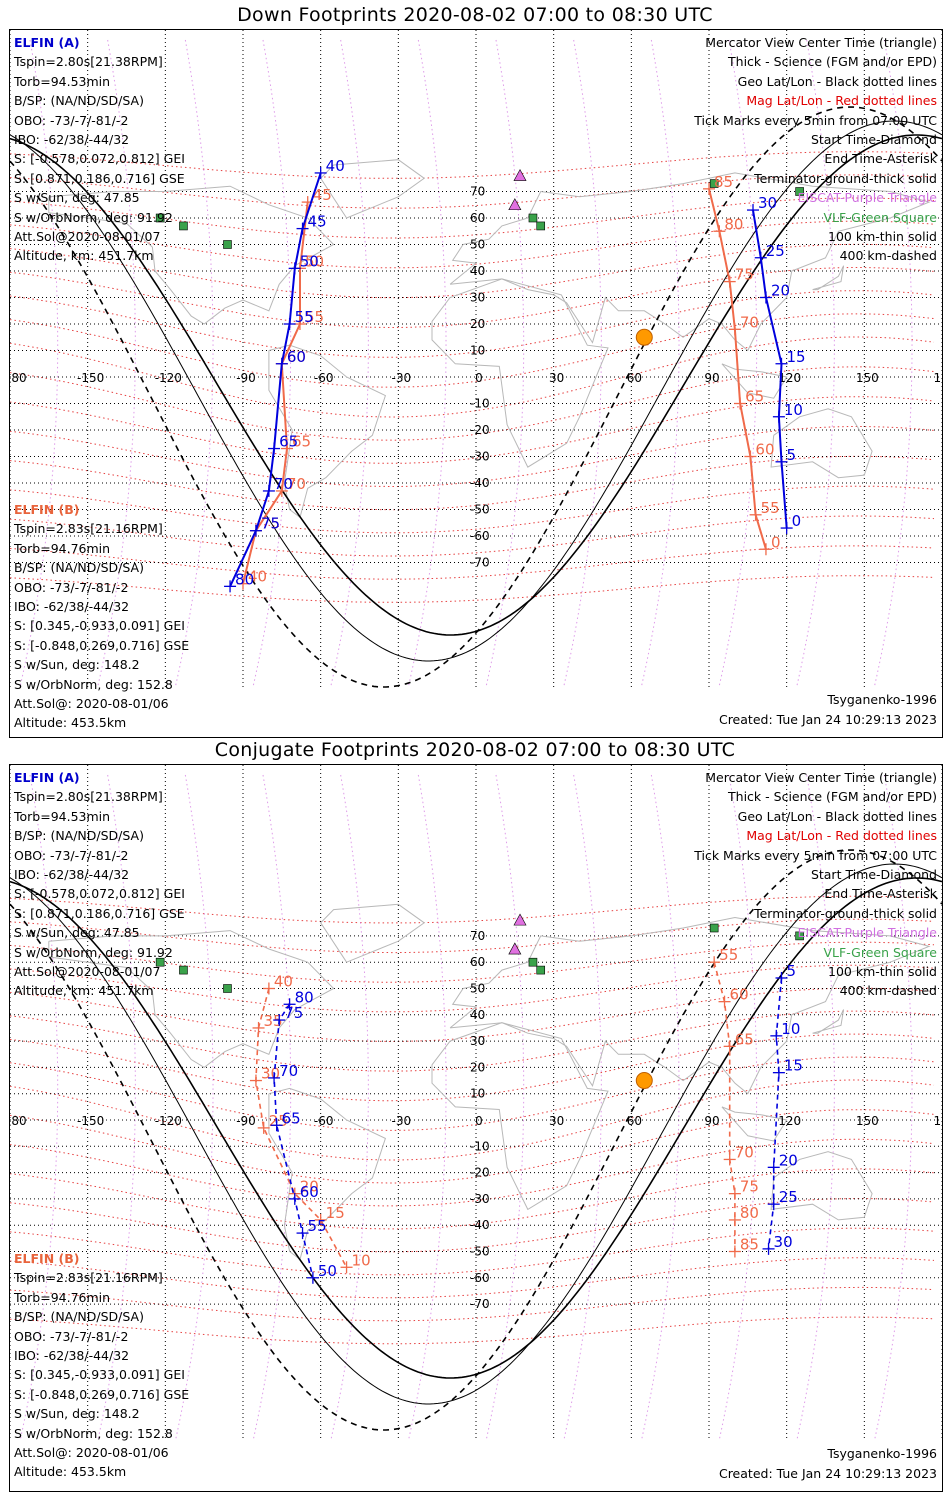 This screenshot has width=950, height=1500. I want to click on elfin-b-line: S: [-0.848,0.269,0.716] GSE, so click(102, 645).